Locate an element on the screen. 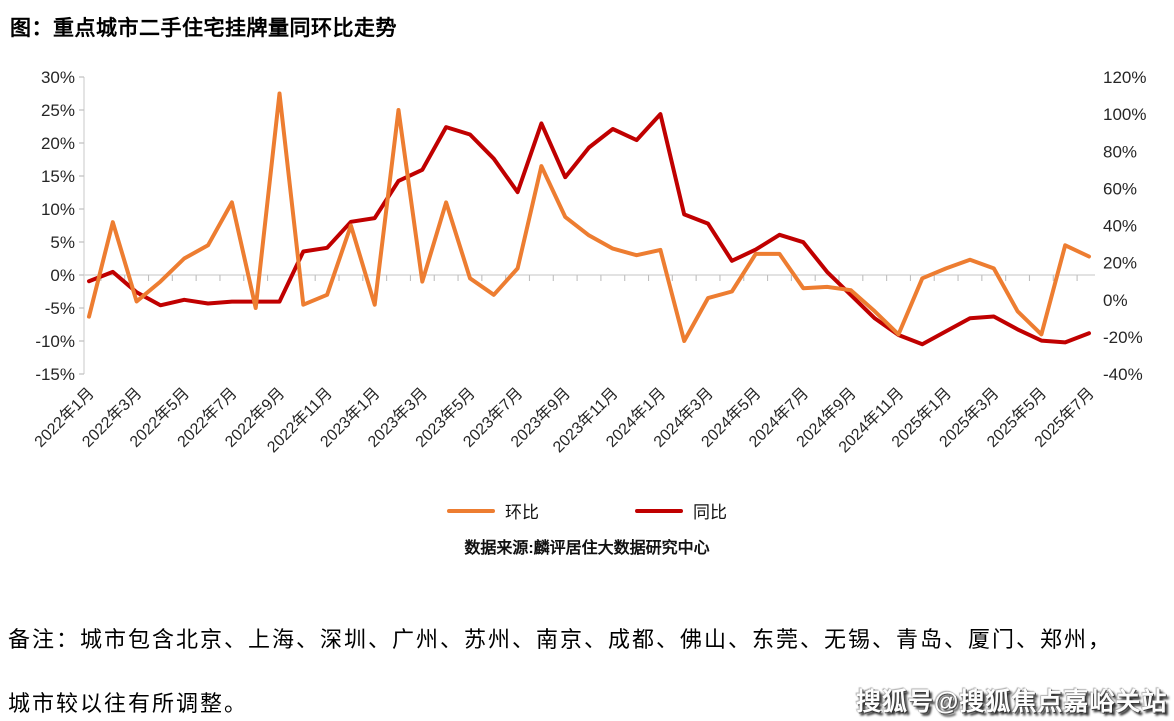 This screenshot has width=1174, height=721. yoy-line-swatch is located at coordinates (659, 510).